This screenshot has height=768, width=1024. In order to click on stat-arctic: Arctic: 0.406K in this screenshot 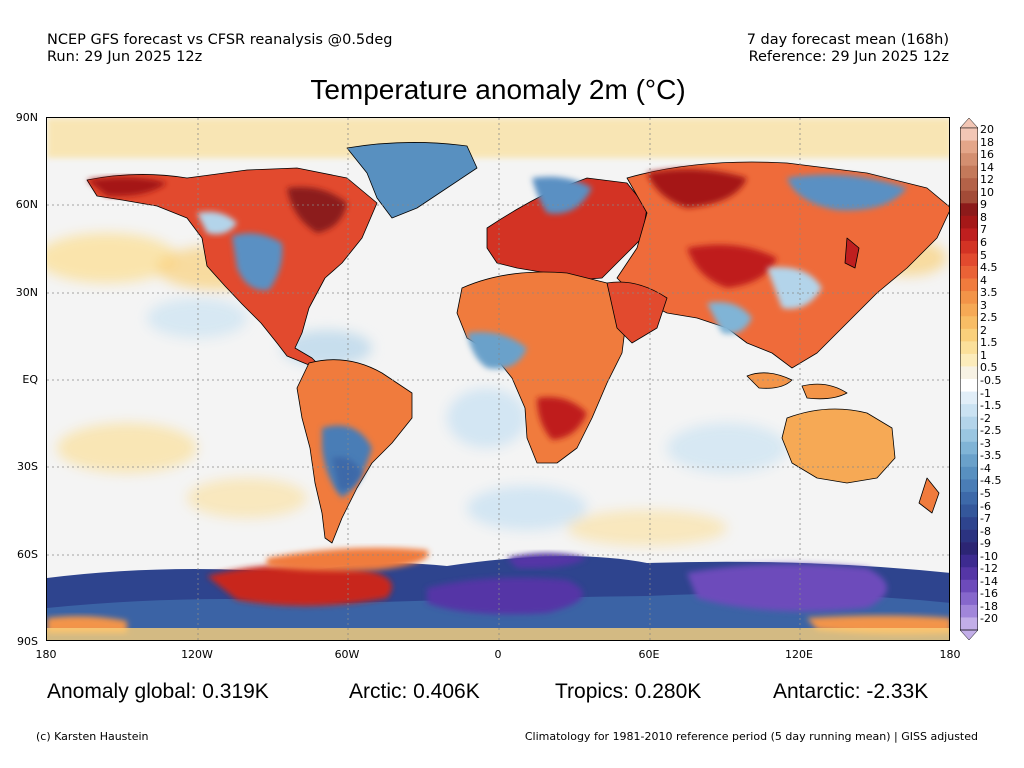, I will do `click(414, 691)`.